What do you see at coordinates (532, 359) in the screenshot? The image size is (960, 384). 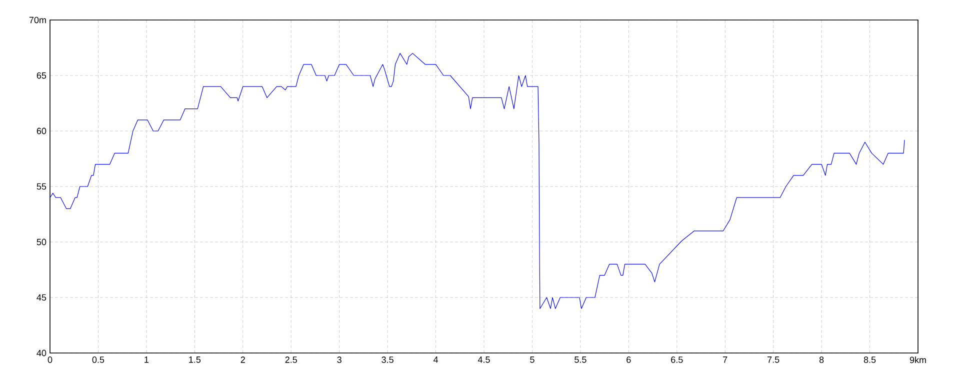 I see `x-tick-label: 5` at bounding box center [532, 359].